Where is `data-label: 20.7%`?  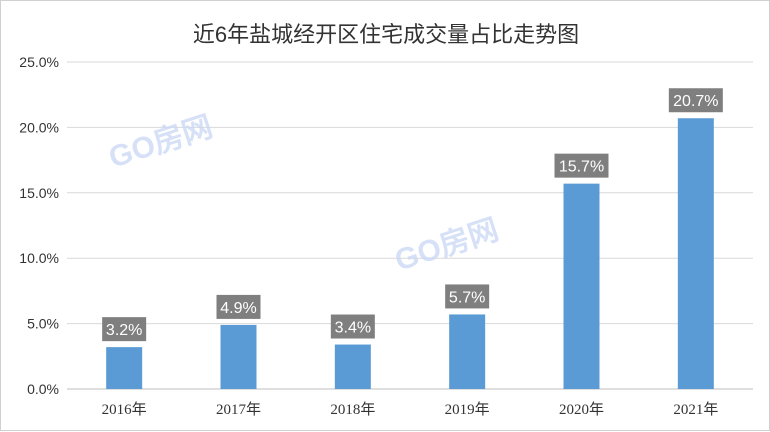
data-label: 20.7% is located at coordinates (695, 101).